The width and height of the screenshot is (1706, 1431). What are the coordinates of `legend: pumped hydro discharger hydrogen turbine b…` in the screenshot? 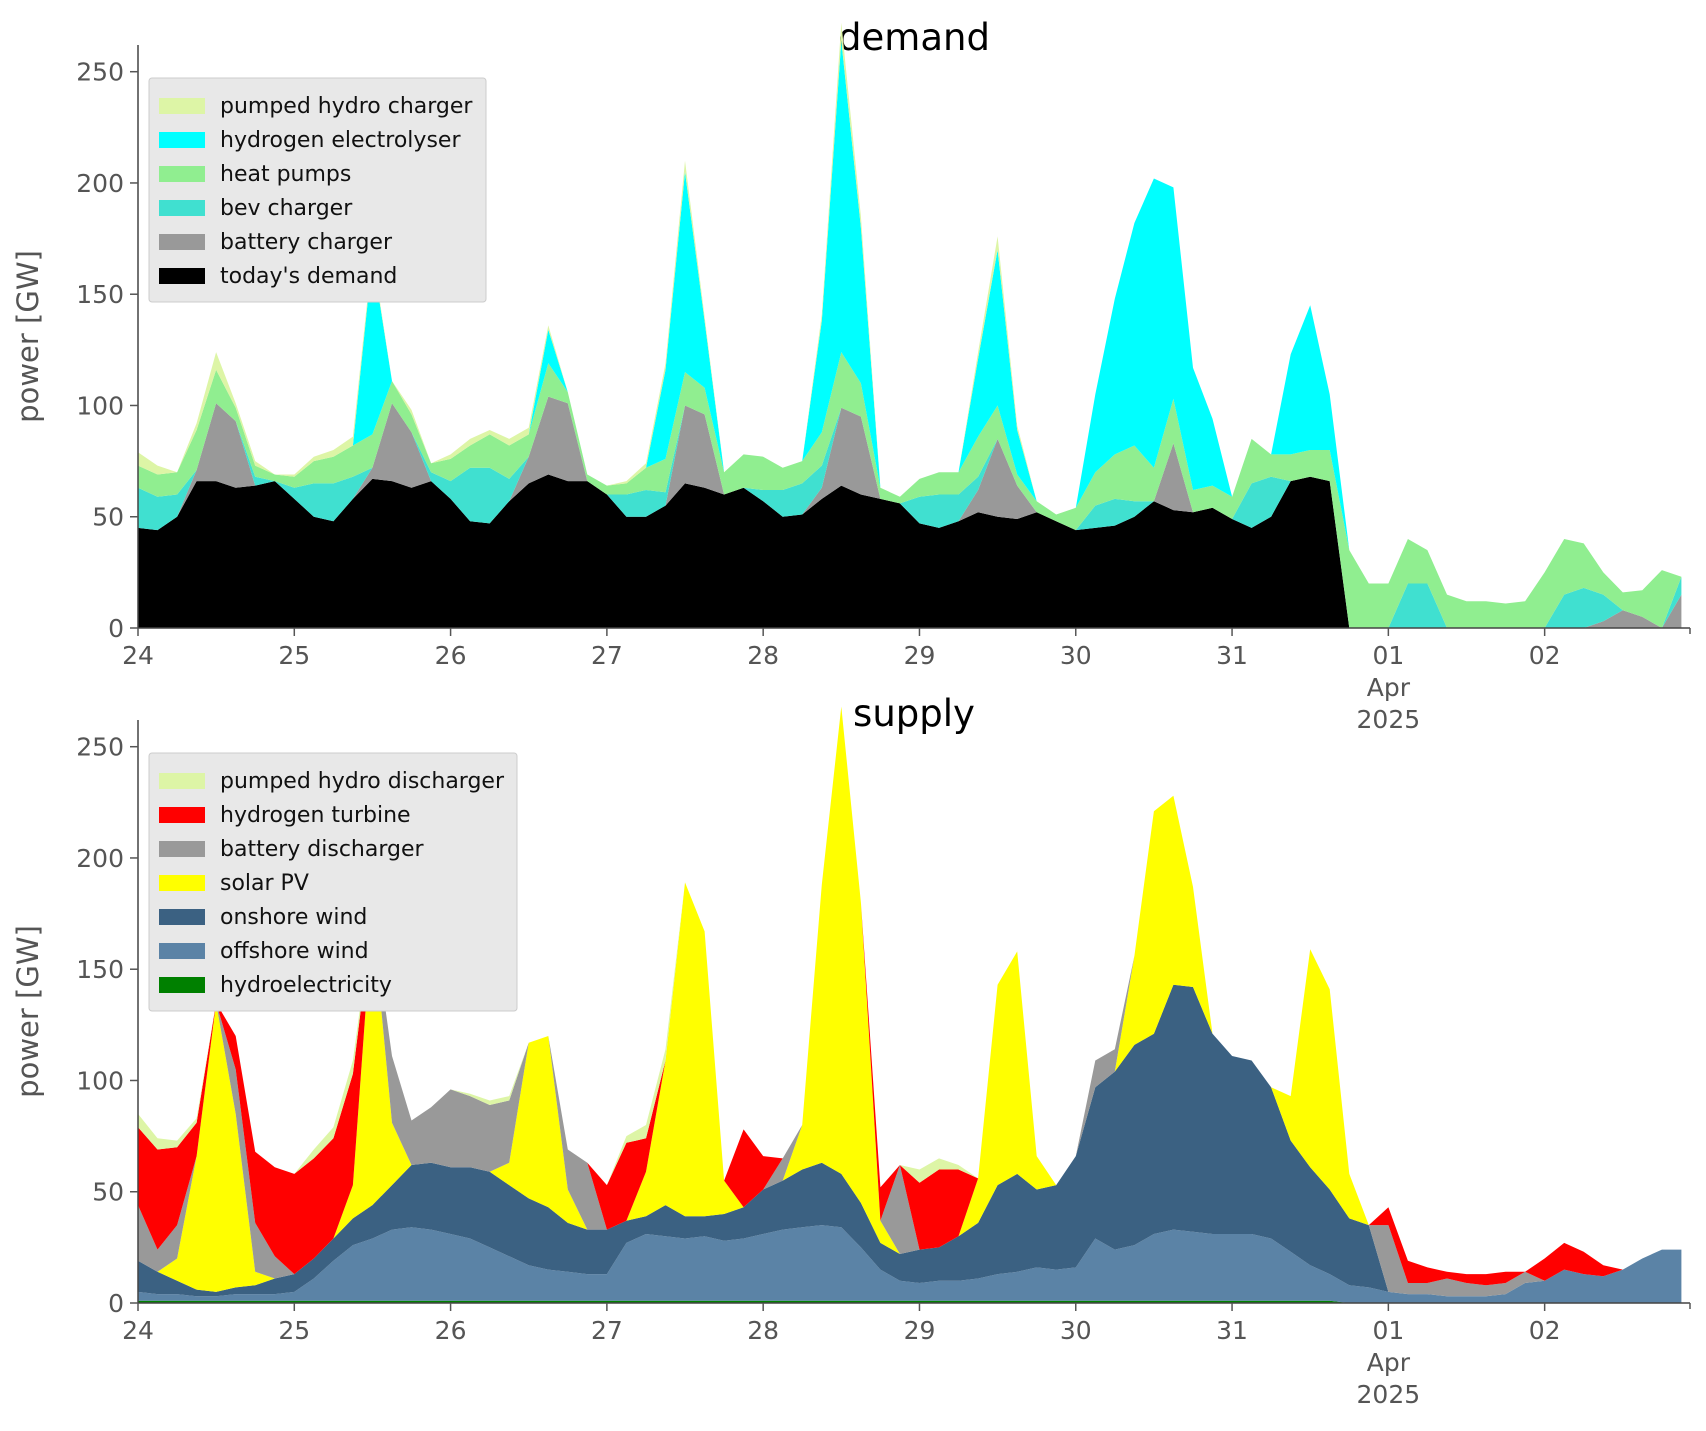 It's located at (333, 882).